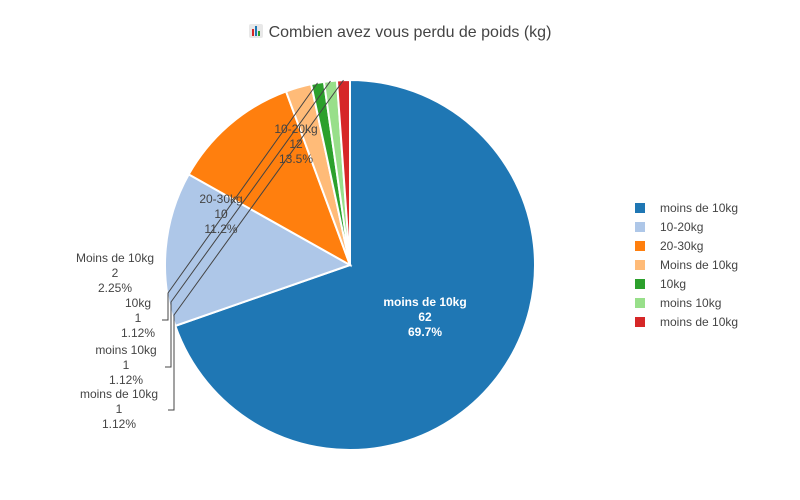 Image resolution: width=800 pixels, height=500 pixels. Describe the element at coordinates (424, 317) in the screenshot. I see `slice-label: moins de 10kg 62 69.7%` at that location.